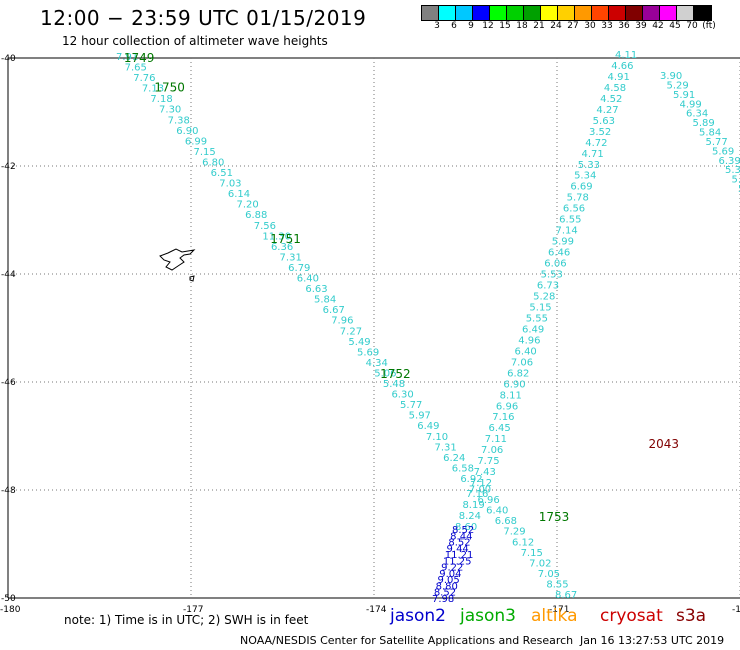  What do you see at coordinates (316, 289) in the screenshot?
I see `swh-value: 6.63` at bounding box center [316, 289].